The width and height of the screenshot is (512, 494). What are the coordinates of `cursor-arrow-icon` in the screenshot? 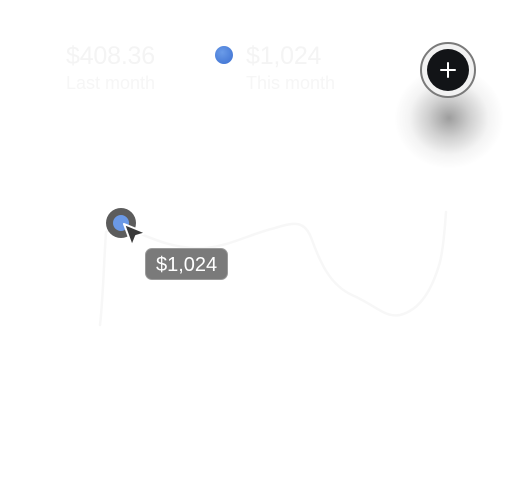 It's located at (135, 235).